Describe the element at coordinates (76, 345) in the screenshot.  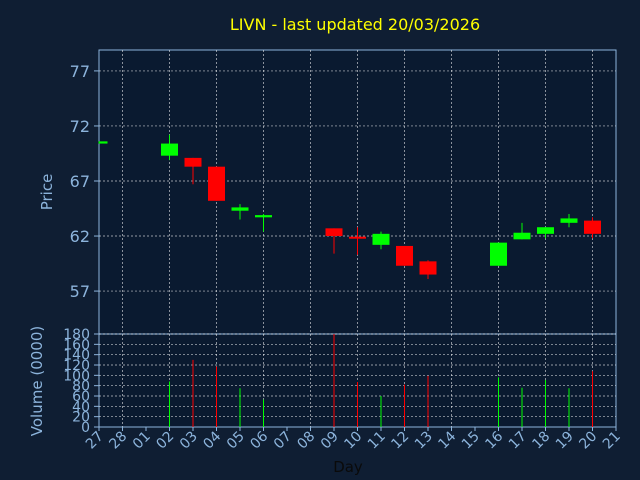
I see `volume-tick-label: 160` at that location.